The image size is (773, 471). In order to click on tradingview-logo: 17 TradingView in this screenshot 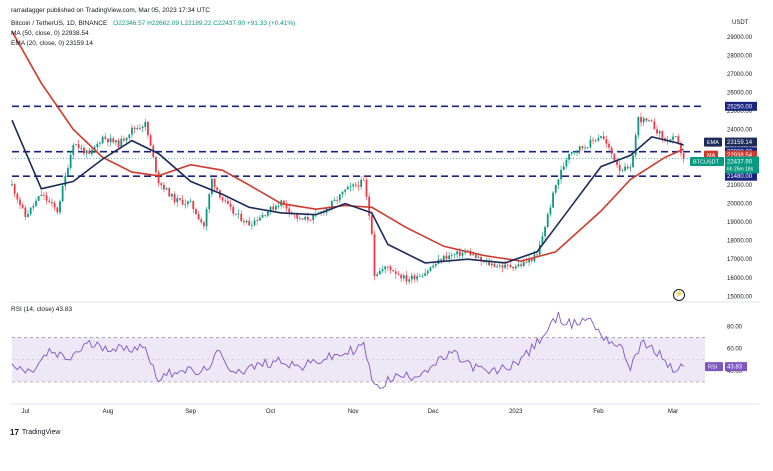, I will do `click(35, 432)`.